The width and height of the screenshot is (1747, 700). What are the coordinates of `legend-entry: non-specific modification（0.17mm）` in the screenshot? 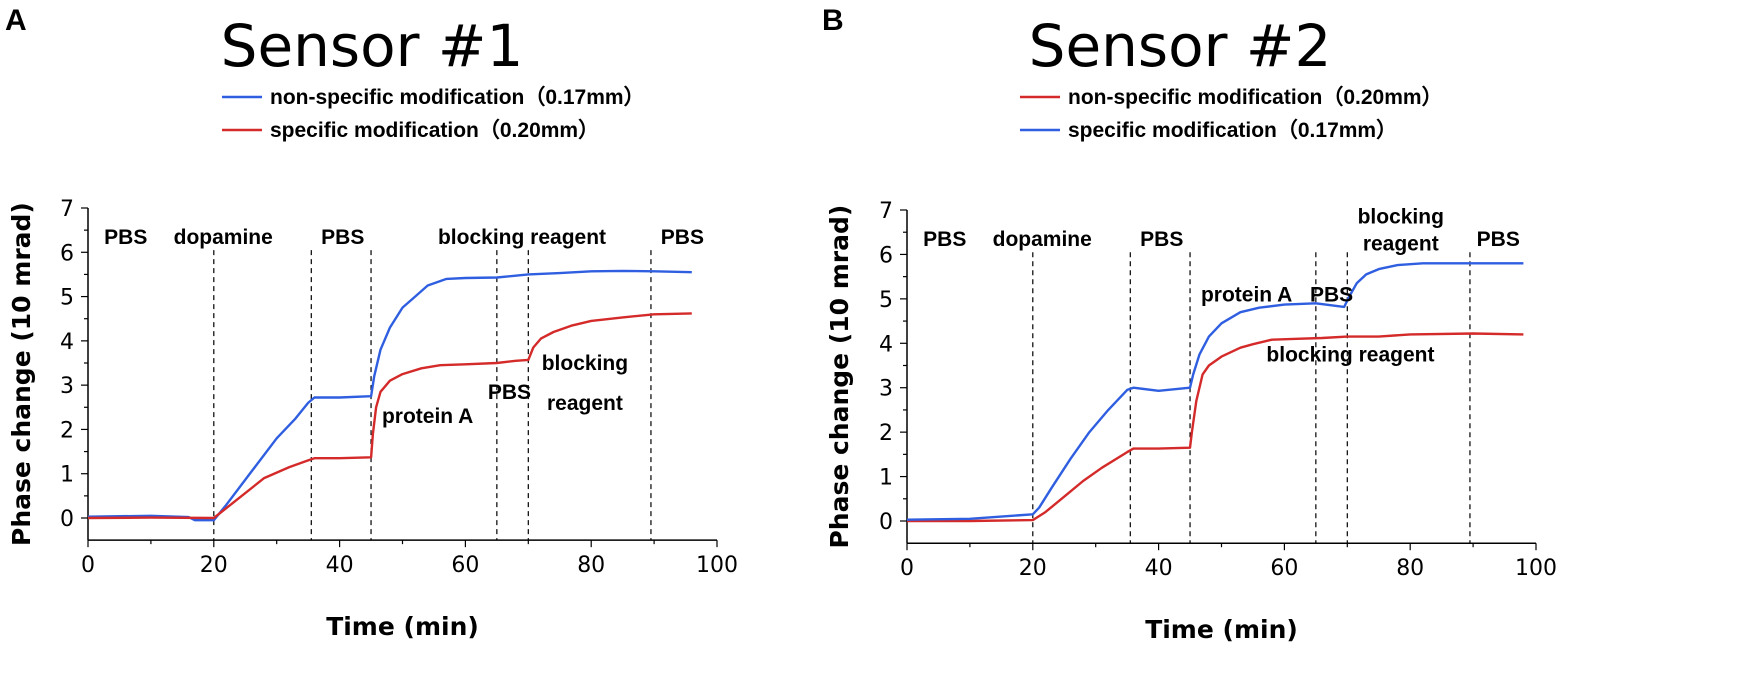 It's located at (457, 97).